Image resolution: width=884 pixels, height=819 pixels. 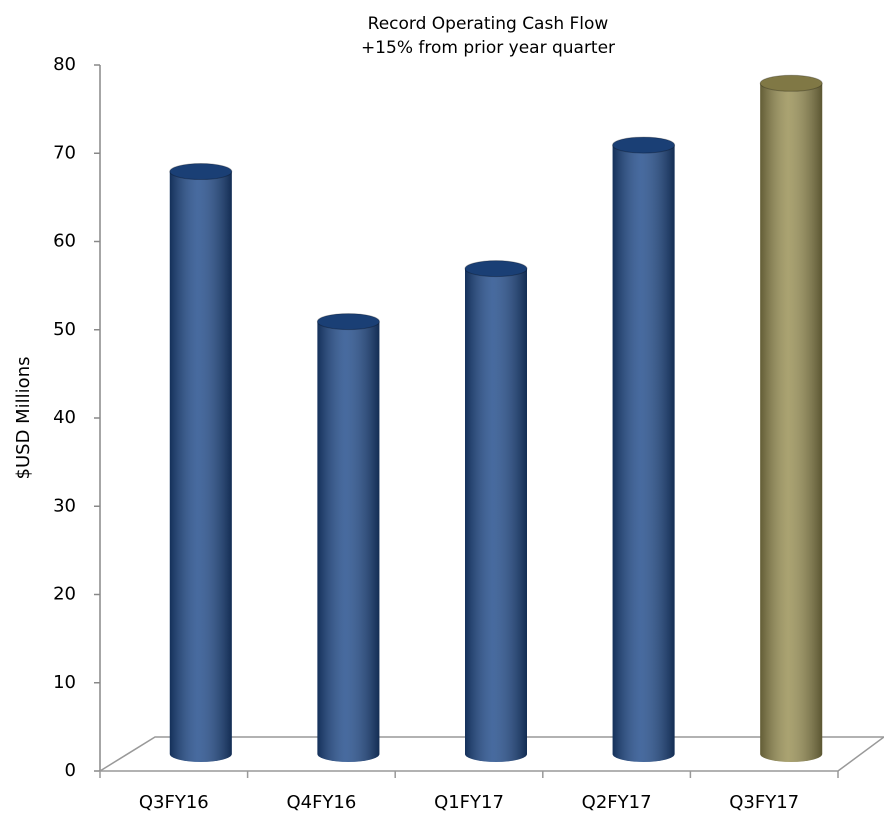 What do you see at coordinates (64, 682) in the screenshot?
I see `y-tick-label: 10` at bounding box center [64, 682].